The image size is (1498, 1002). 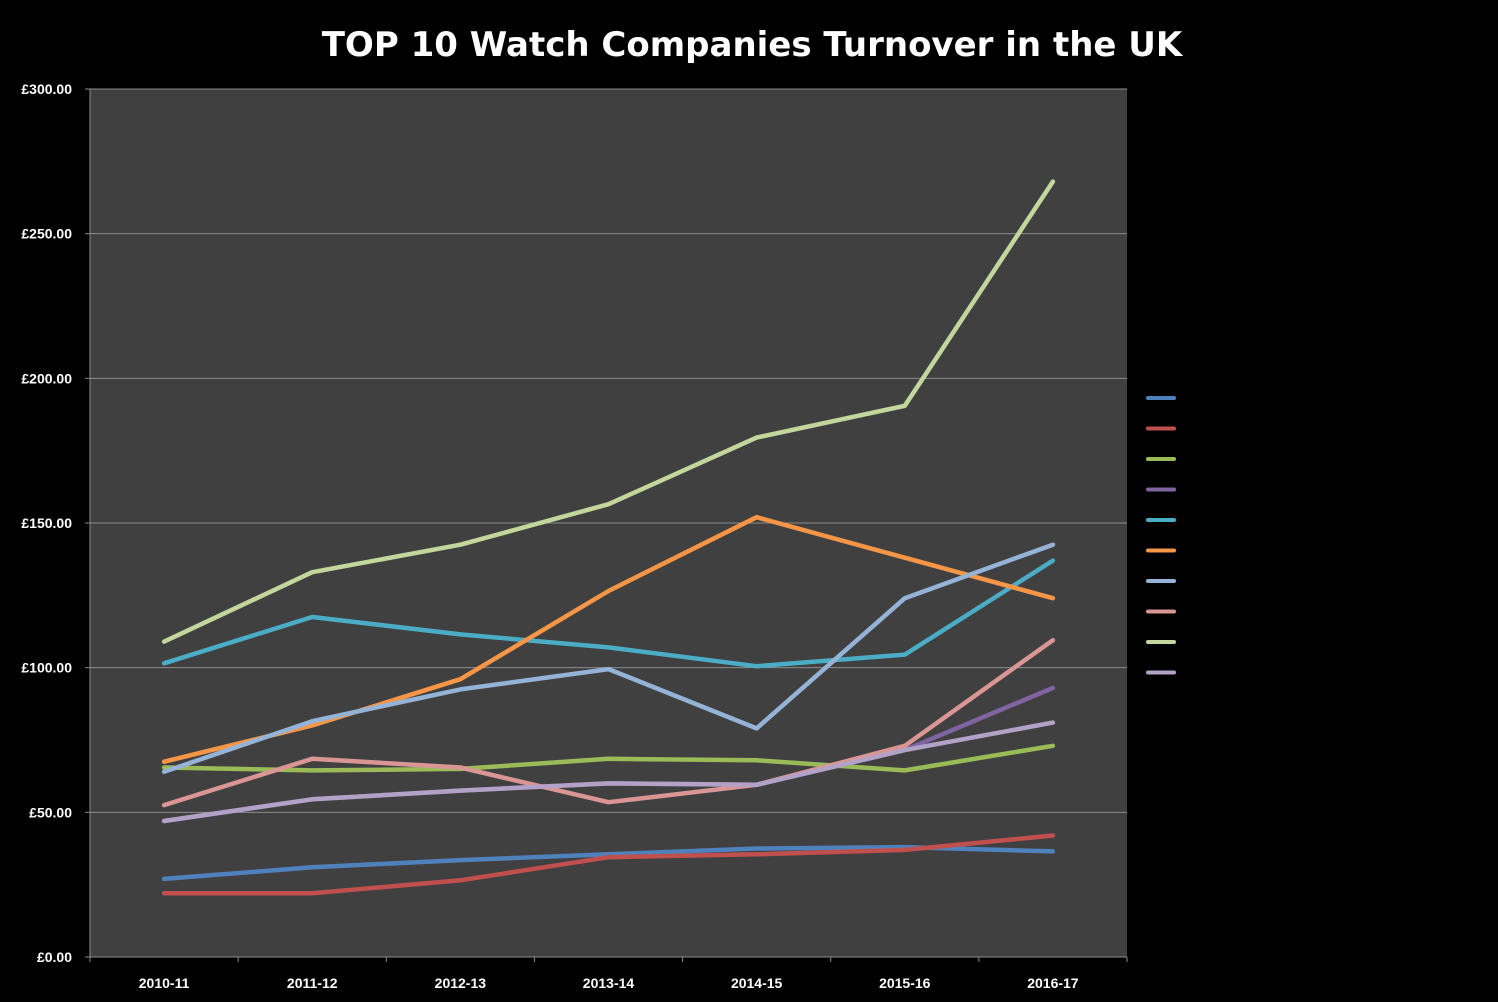 I want to click on x-tick-label: 2013-14, so click(x=609, y=983).